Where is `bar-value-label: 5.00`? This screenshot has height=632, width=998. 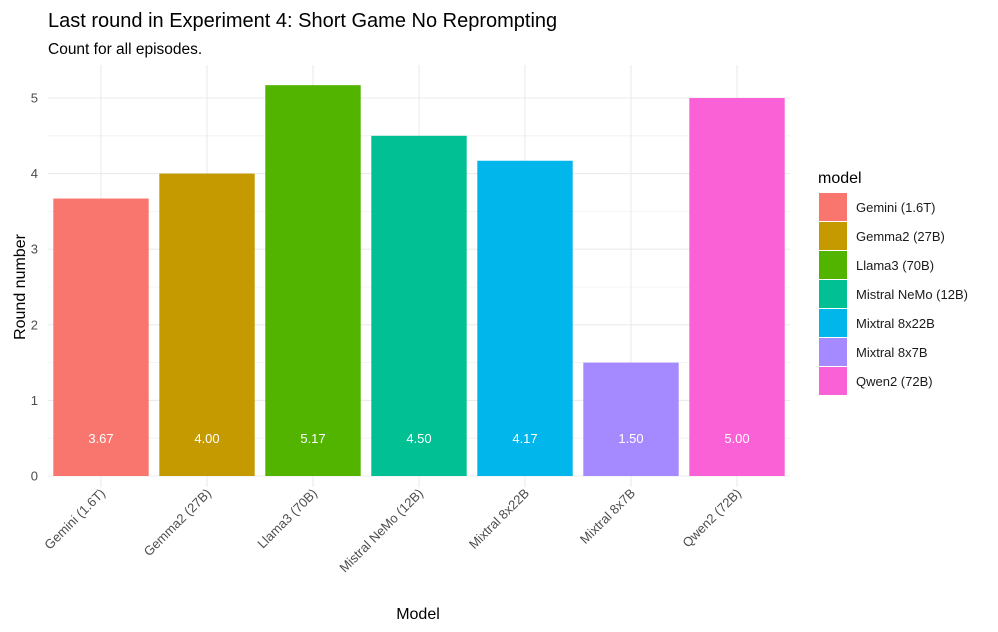
bar-value-label: 5.00 is located at coordinates (736, 438).